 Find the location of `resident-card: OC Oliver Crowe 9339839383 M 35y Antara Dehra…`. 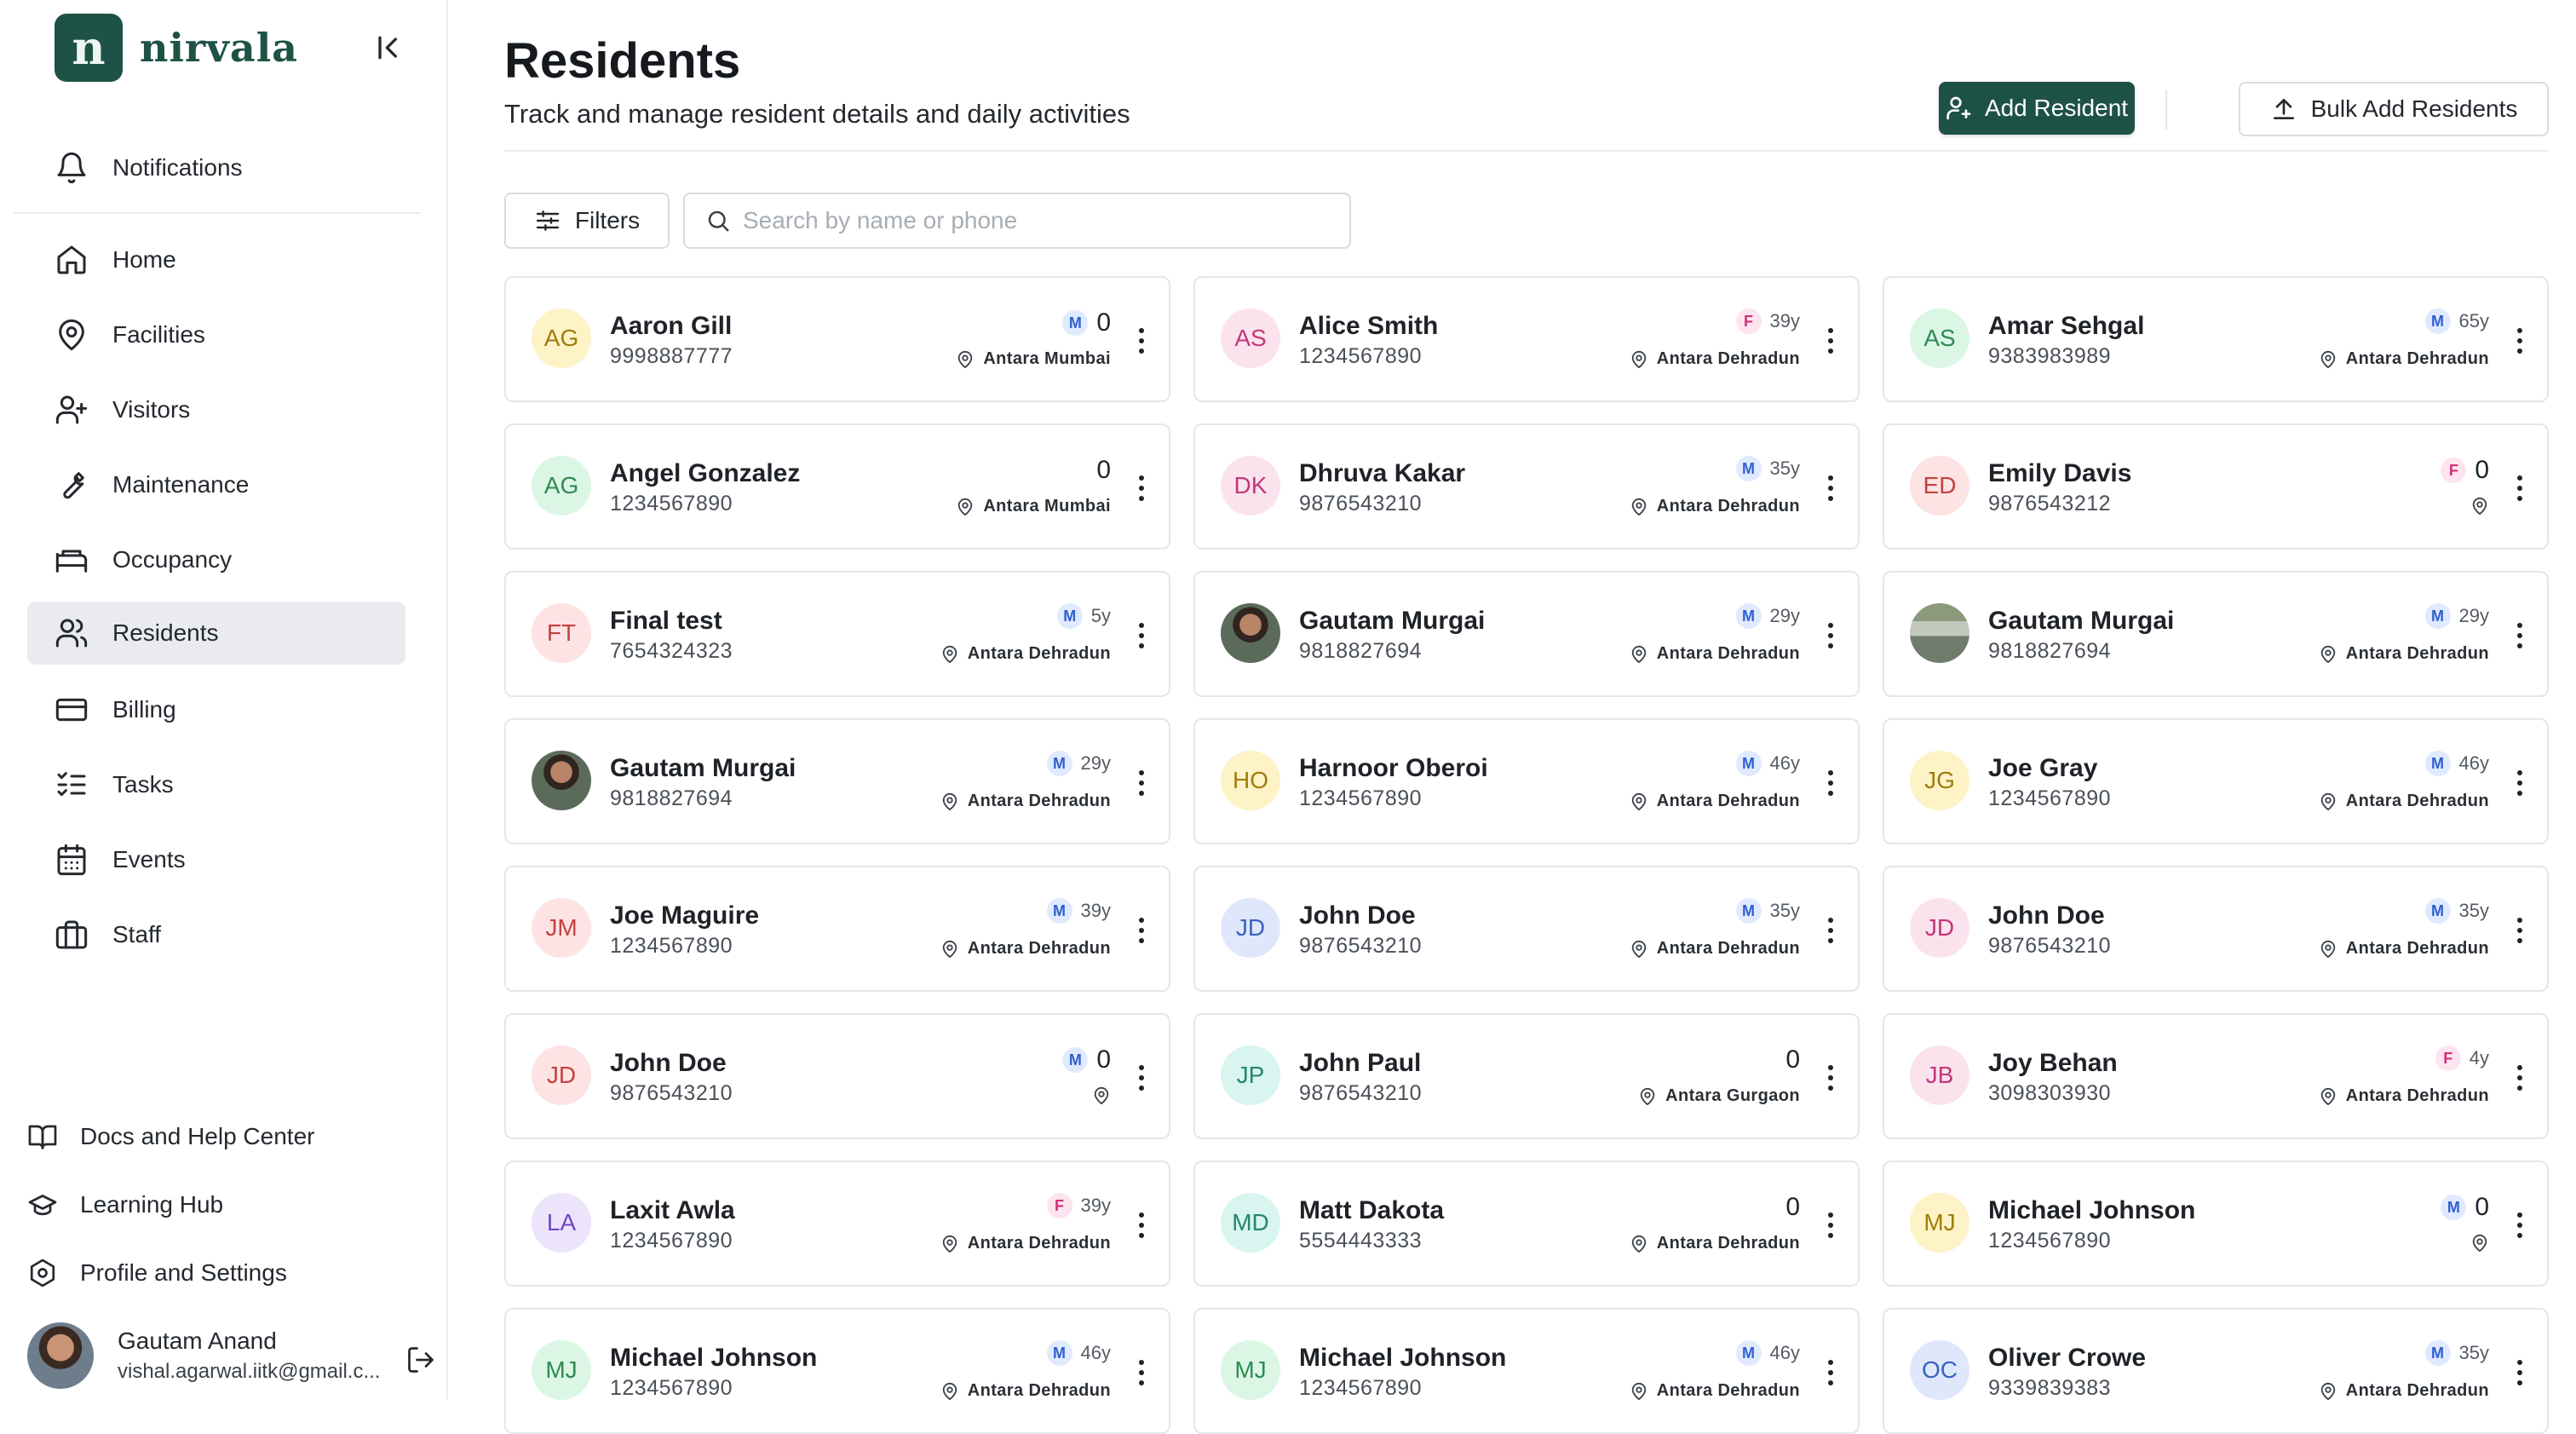

resident-card: OC Oliver Crowe 9339839383 M 35y Antara Dehra… is located at coordinates (2216, 1371).